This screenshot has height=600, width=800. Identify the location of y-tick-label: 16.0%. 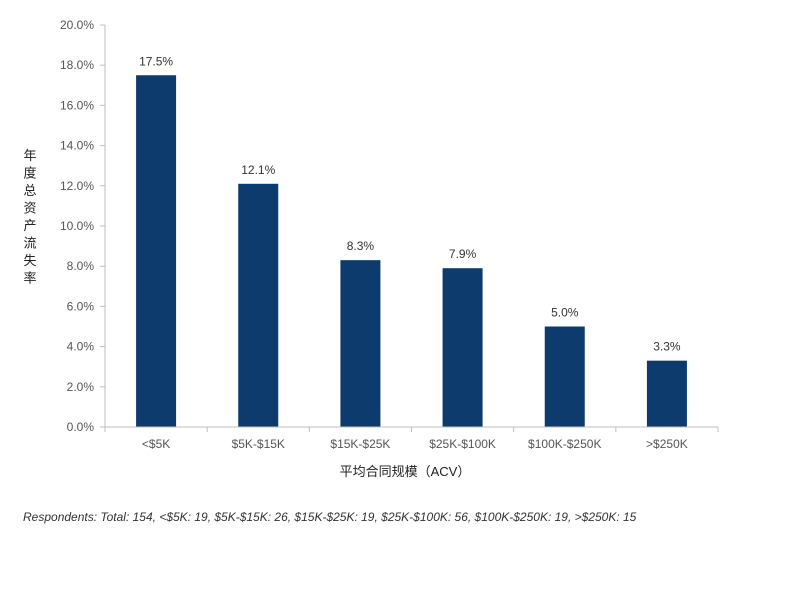
(77, 105).